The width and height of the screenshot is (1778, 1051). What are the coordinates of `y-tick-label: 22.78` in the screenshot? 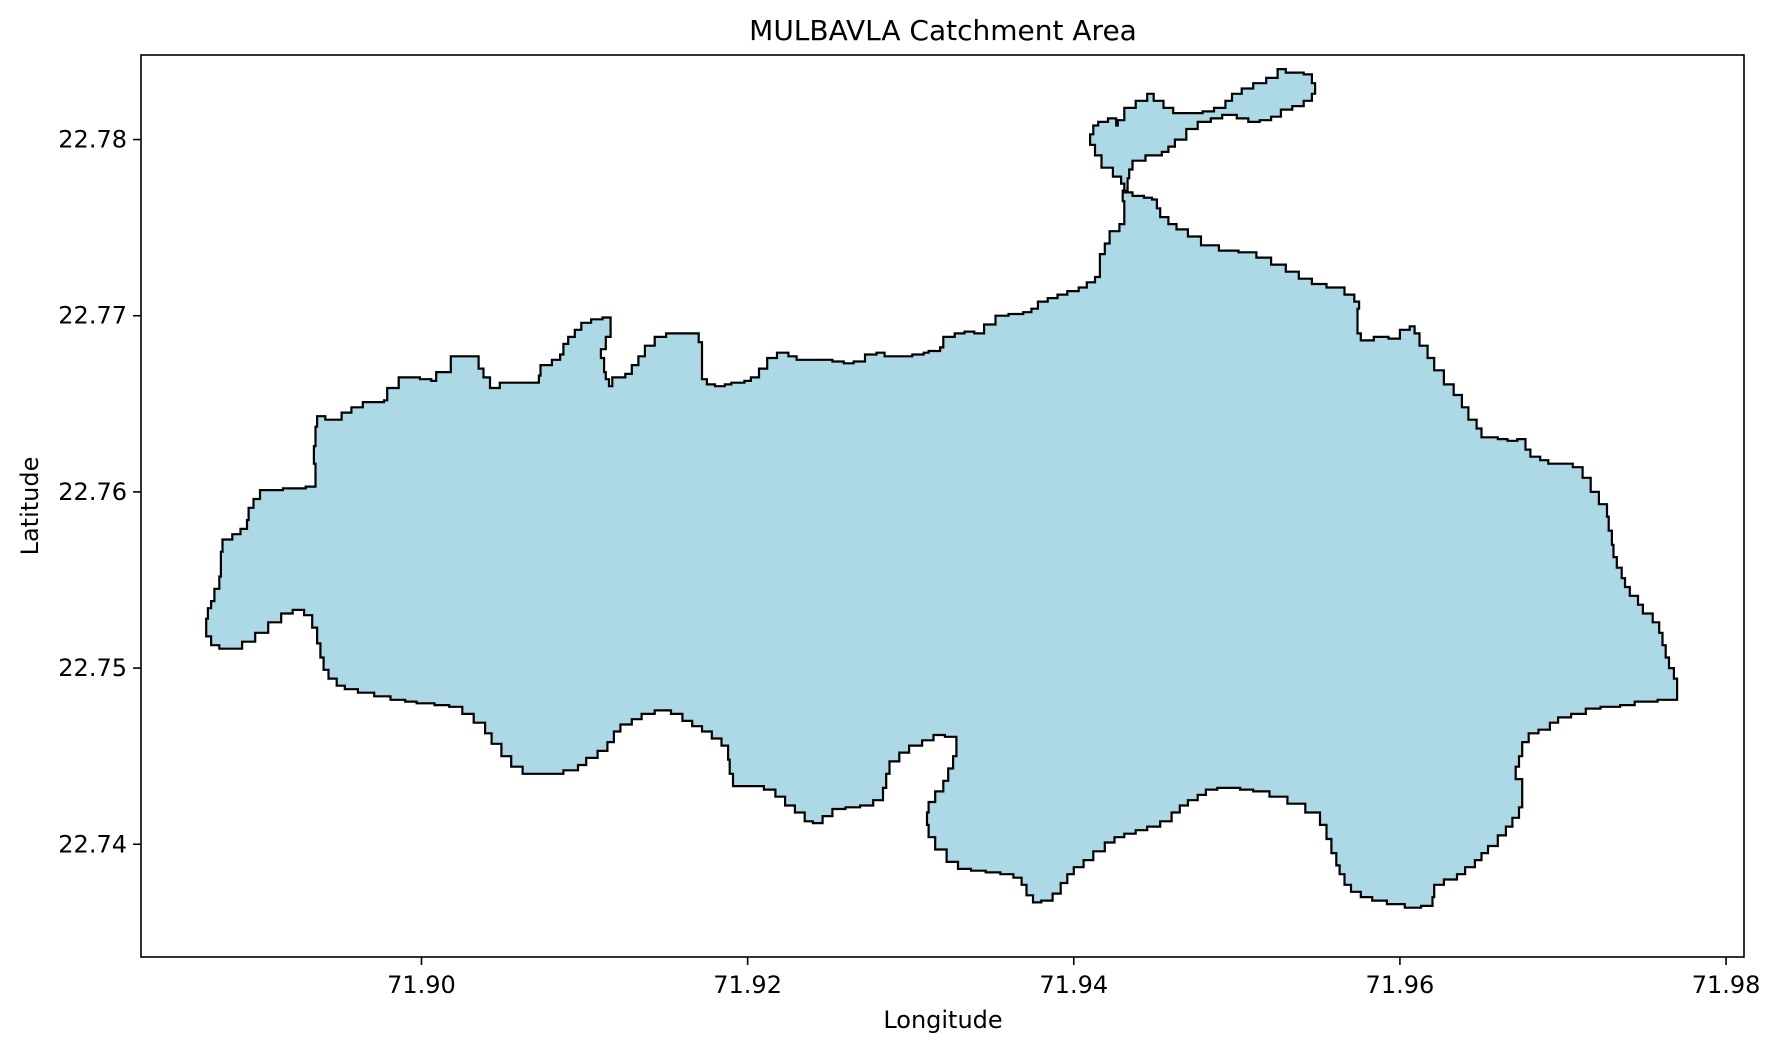 It's located at (92, 140).